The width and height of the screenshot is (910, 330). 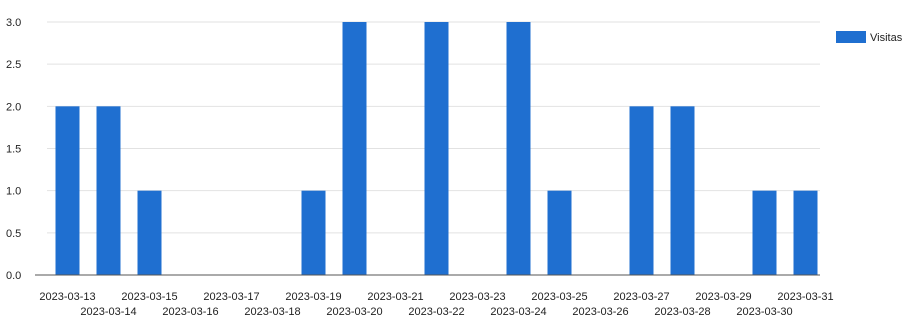 I want to click on y-tick-label: 0.5, so click(x=13, y=234).